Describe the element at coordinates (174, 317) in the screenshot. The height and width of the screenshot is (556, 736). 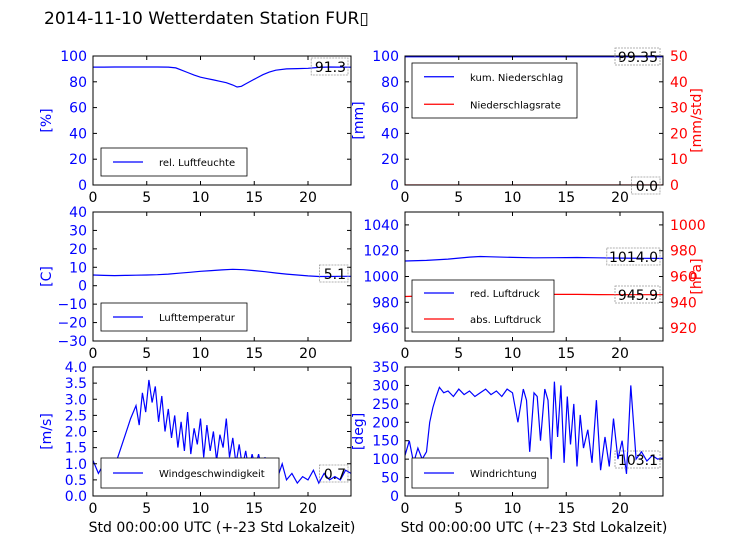
I see `legend-temp: Lufttemperatur` at that location.